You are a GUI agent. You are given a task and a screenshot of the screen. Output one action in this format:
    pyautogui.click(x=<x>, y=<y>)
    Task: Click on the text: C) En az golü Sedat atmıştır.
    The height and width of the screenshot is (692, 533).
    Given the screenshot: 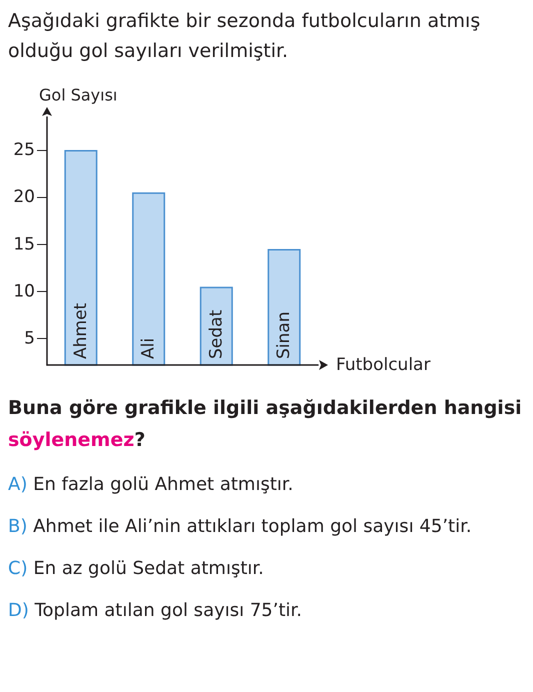 What is the action you would take?
    pyautogui.click(x=136, y=569)
    